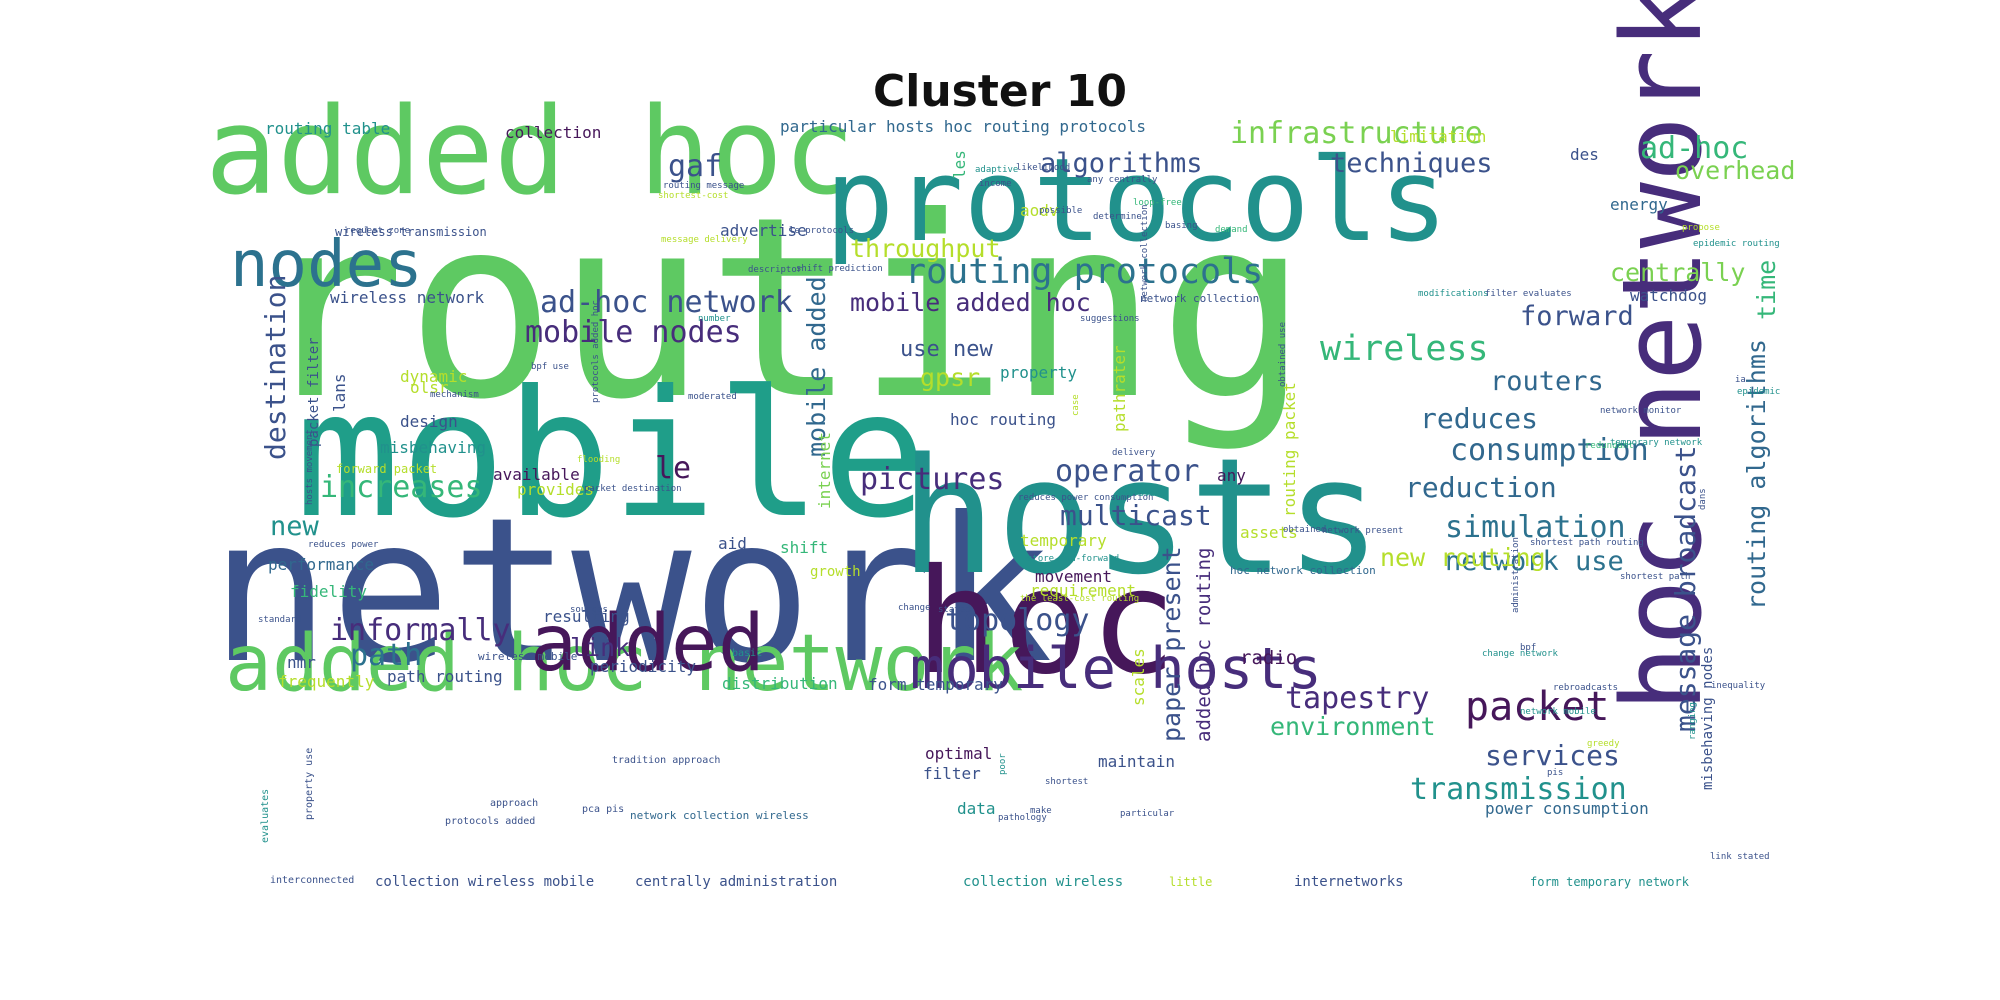  What do you see at coordinates (1303, 570) in the screenshot?
I see `cloud-word: hoc network collection` at bounding box center [1303, 570].